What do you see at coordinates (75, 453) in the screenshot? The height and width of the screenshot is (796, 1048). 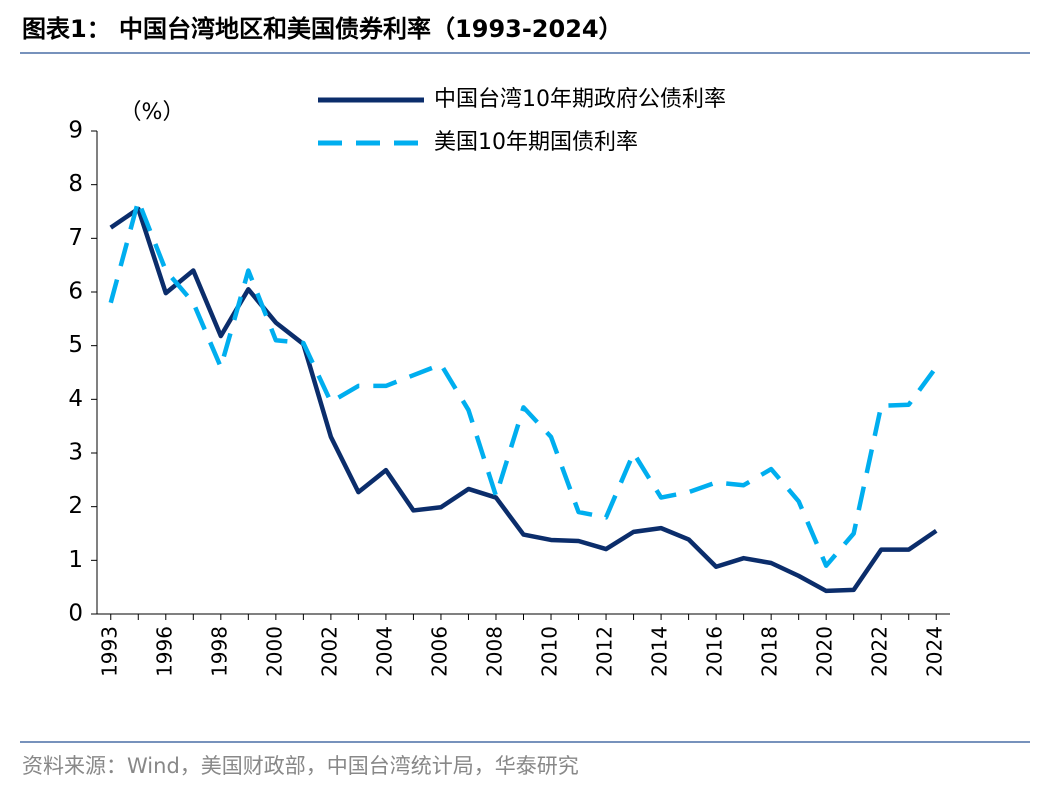 I see `y-tick-label: 3` at bounding box center [75, 453].